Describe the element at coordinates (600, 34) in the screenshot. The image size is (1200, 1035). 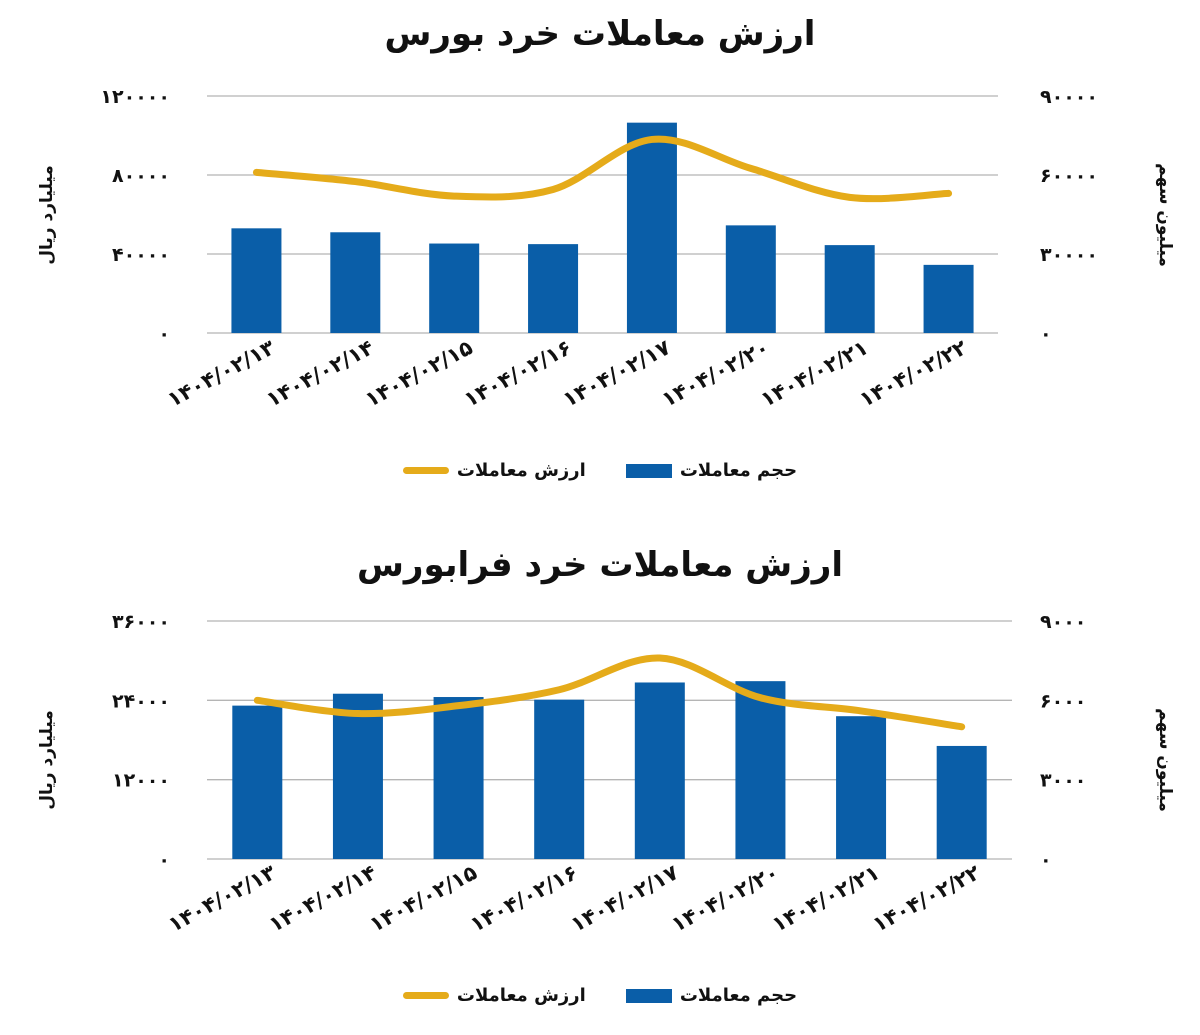
I see `chart-title: ارزش معاملات خرد بورس` at that location.